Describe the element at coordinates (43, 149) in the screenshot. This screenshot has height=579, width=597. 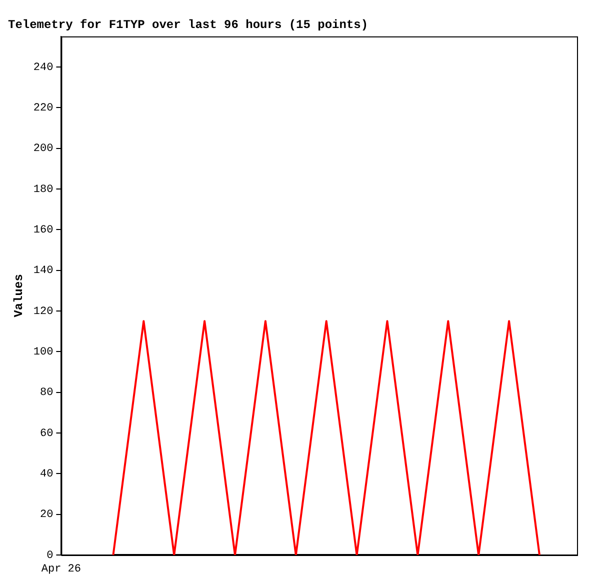
I see `y-tick-label: 200` at that location.